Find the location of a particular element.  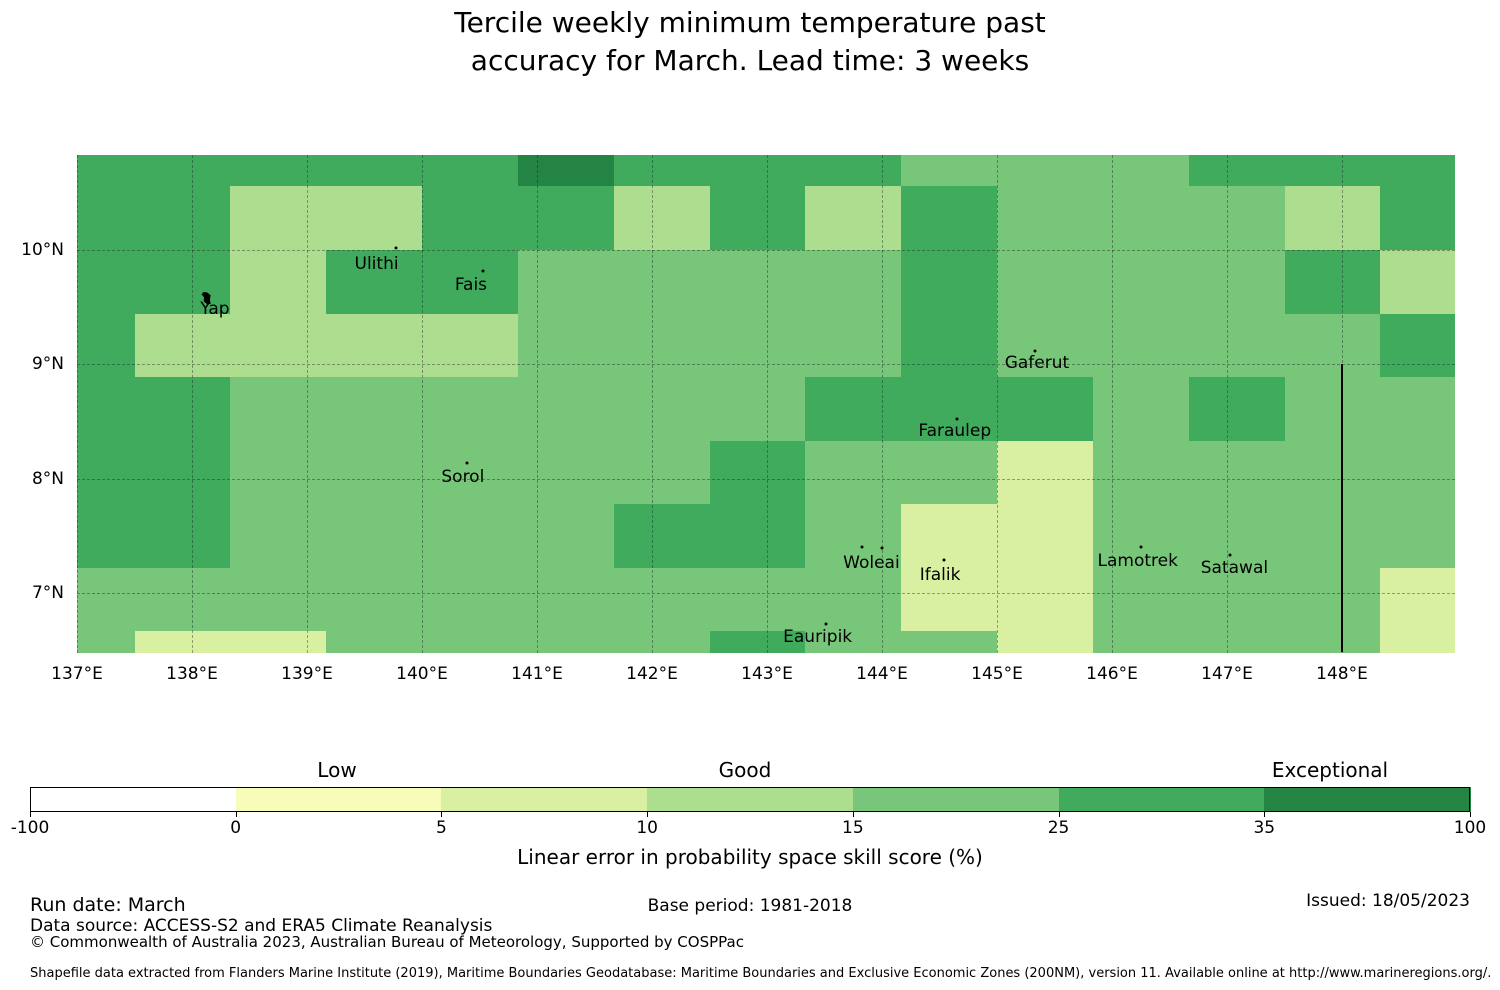

colorbar-tick-label: 10 is located at coordinates (647, 828).